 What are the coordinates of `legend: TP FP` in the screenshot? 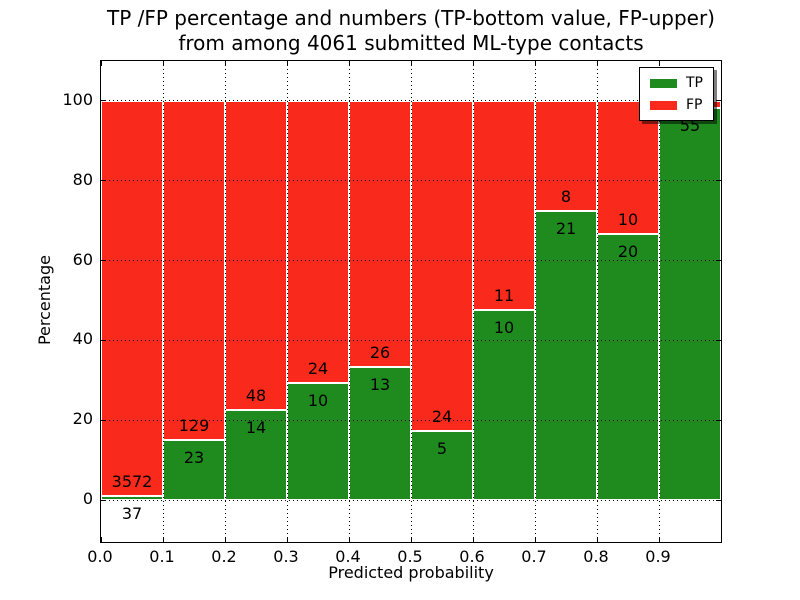 It's located at (676, 94).